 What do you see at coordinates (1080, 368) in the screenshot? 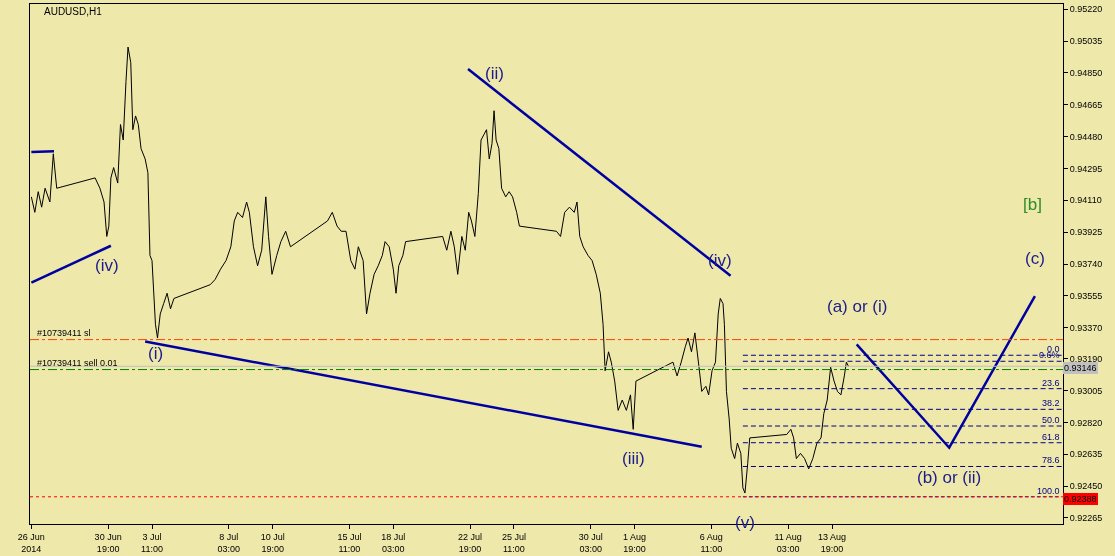
I see `ref-line-label: 0.93146` at bounding box center [1080, 368].